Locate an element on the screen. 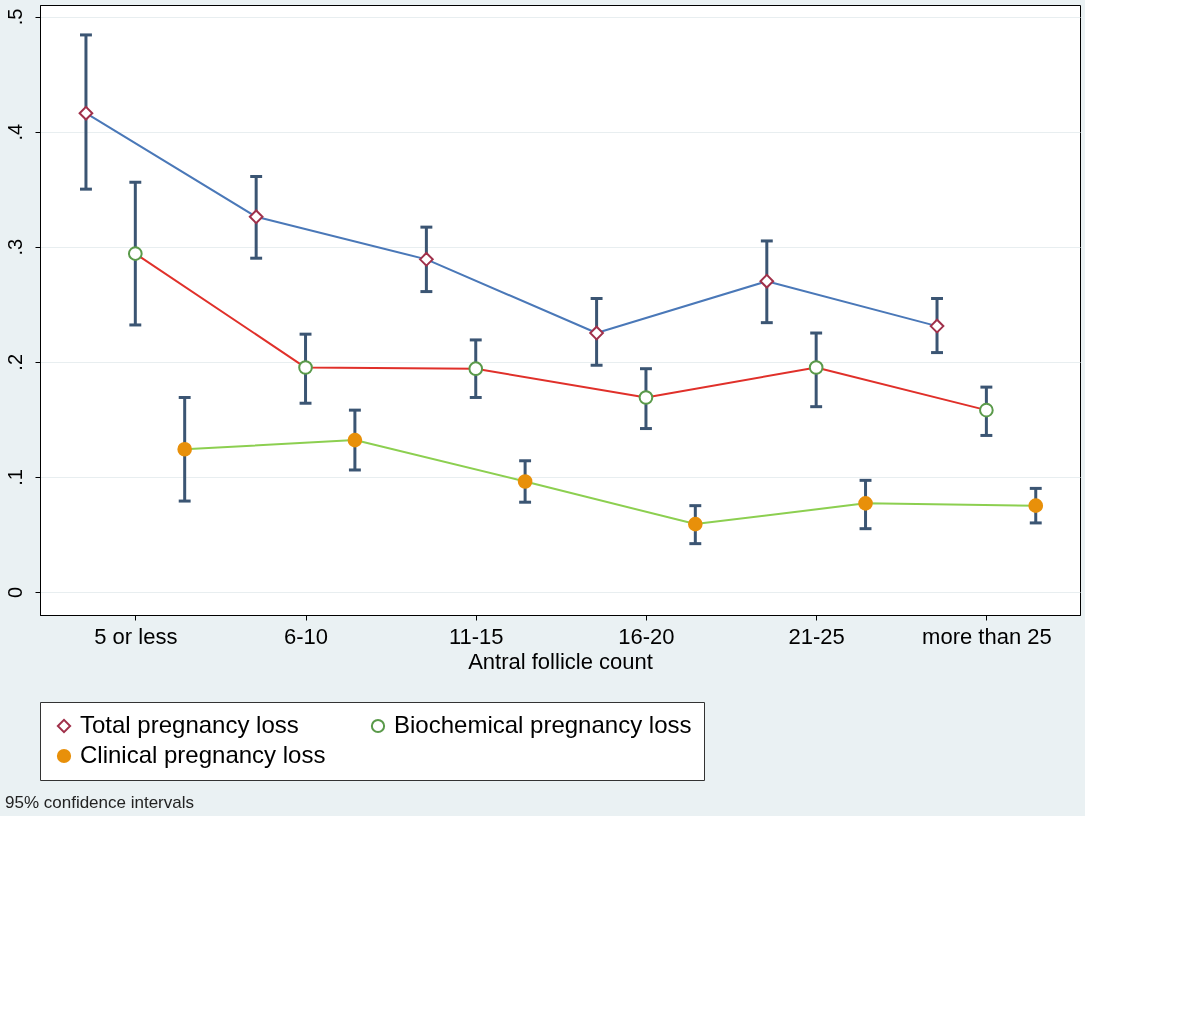  x-tick-label: 6-10 is located at coordinates (306, 636).